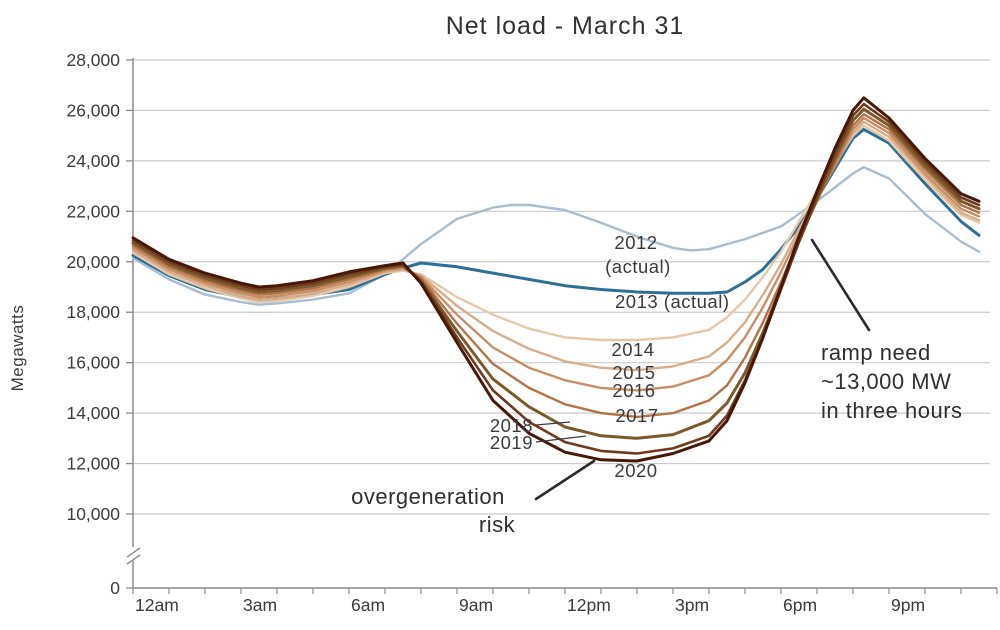  I want to click on chart-title: Net load - March 31, so click(565, 26).